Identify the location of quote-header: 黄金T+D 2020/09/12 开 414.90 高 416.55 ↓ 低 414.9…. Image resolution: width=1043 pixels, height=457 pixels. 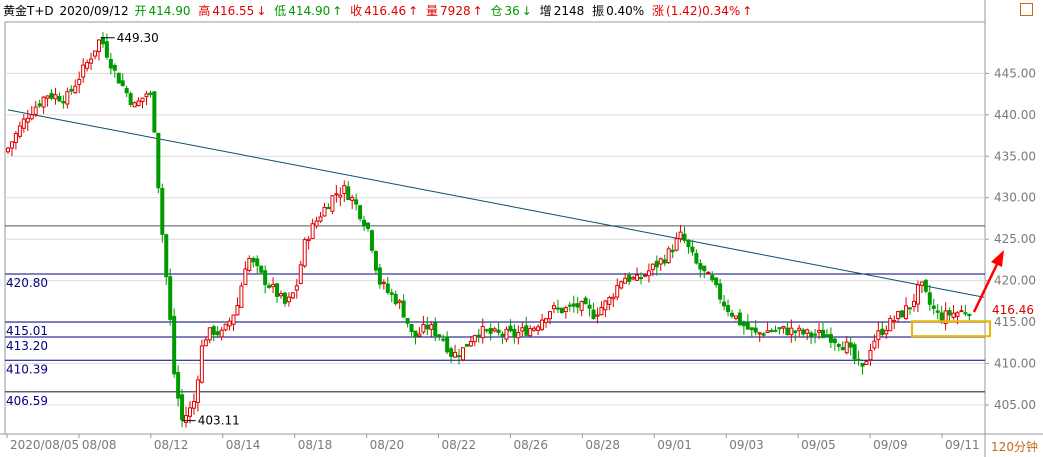
(494, 11).